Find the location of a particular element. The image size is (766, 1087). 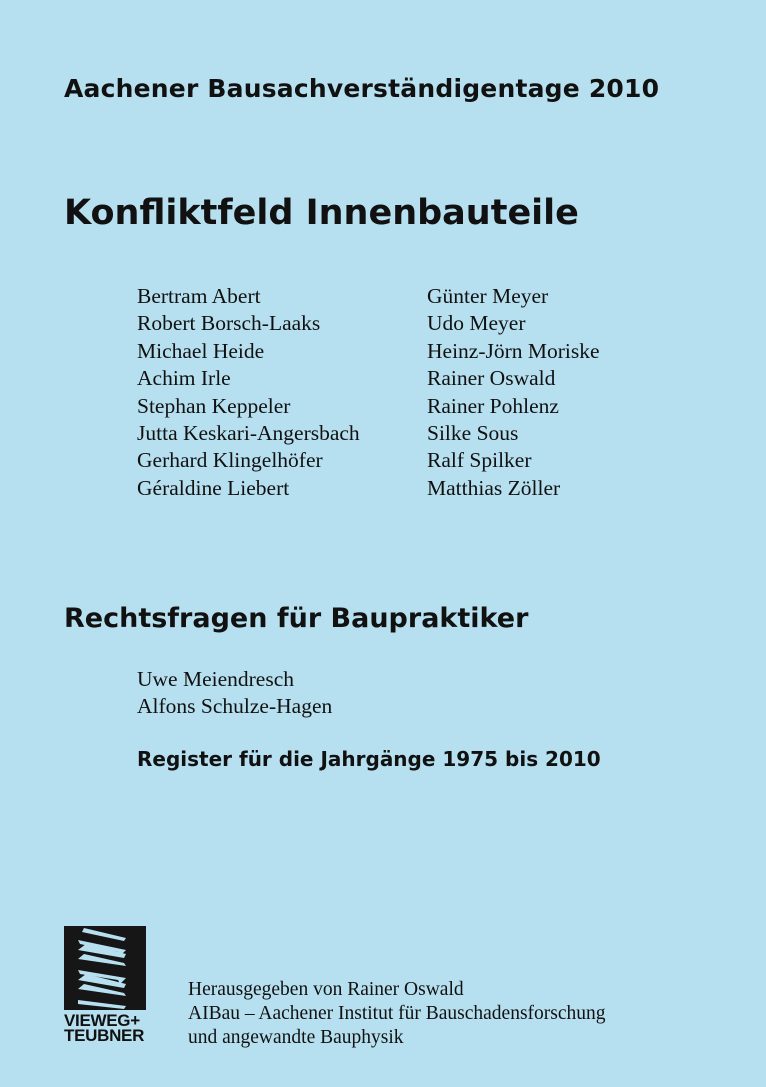

author: Géraldine Liebert is located at coordinates (213, 487).